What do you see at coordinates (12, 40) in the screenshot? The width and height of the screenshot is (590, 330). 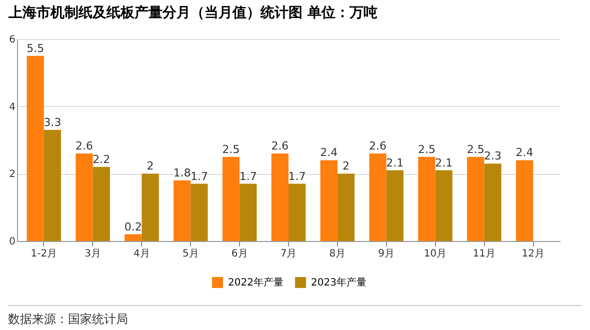 I see `y-tick-label: 6` at bounding box center [12, 40].